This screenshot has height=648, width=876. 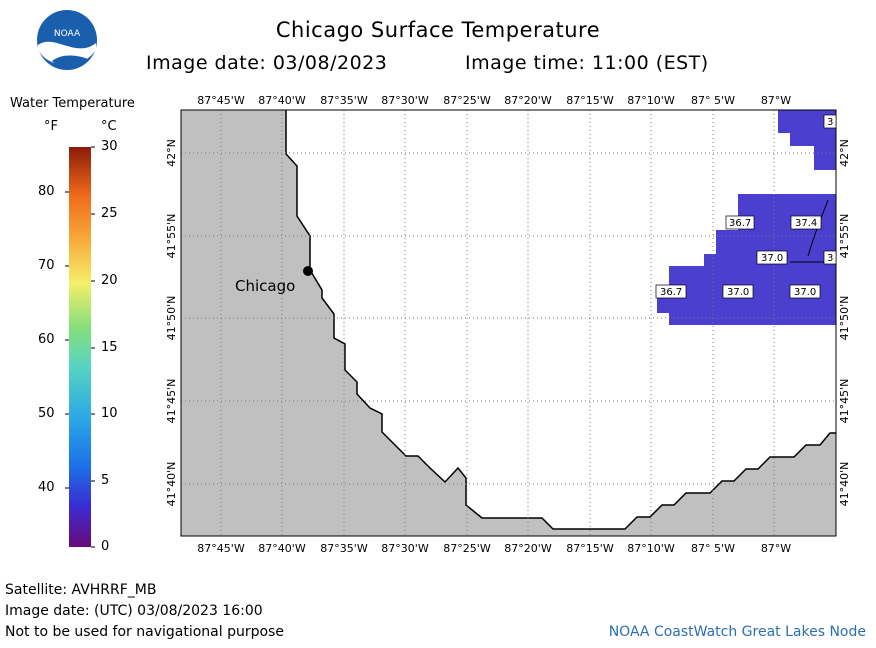 I want to click on lat-label-right: 42°N, so click(x=844, y=153).